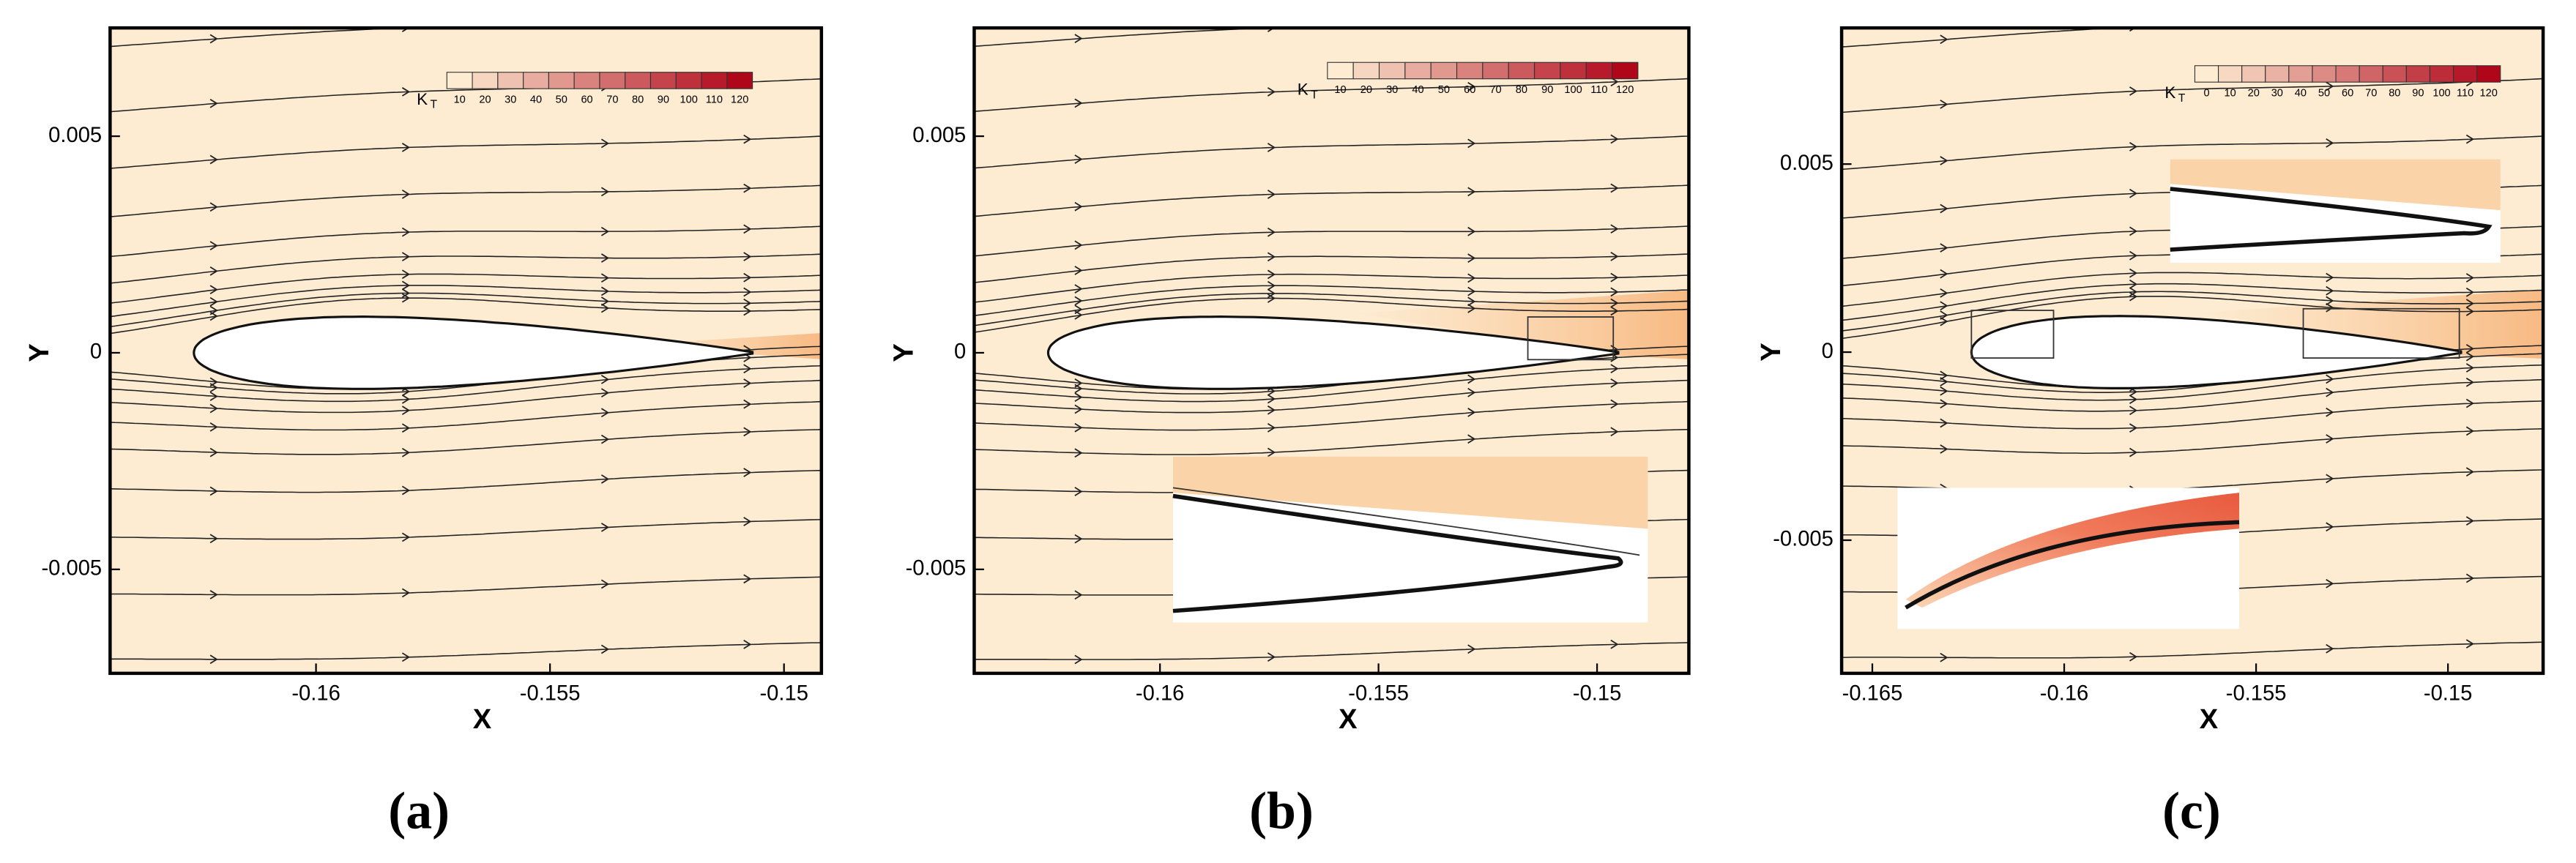  Describe the element at coordinates (2012, 334) in the screenshot. I see `zoom-box` at that location.